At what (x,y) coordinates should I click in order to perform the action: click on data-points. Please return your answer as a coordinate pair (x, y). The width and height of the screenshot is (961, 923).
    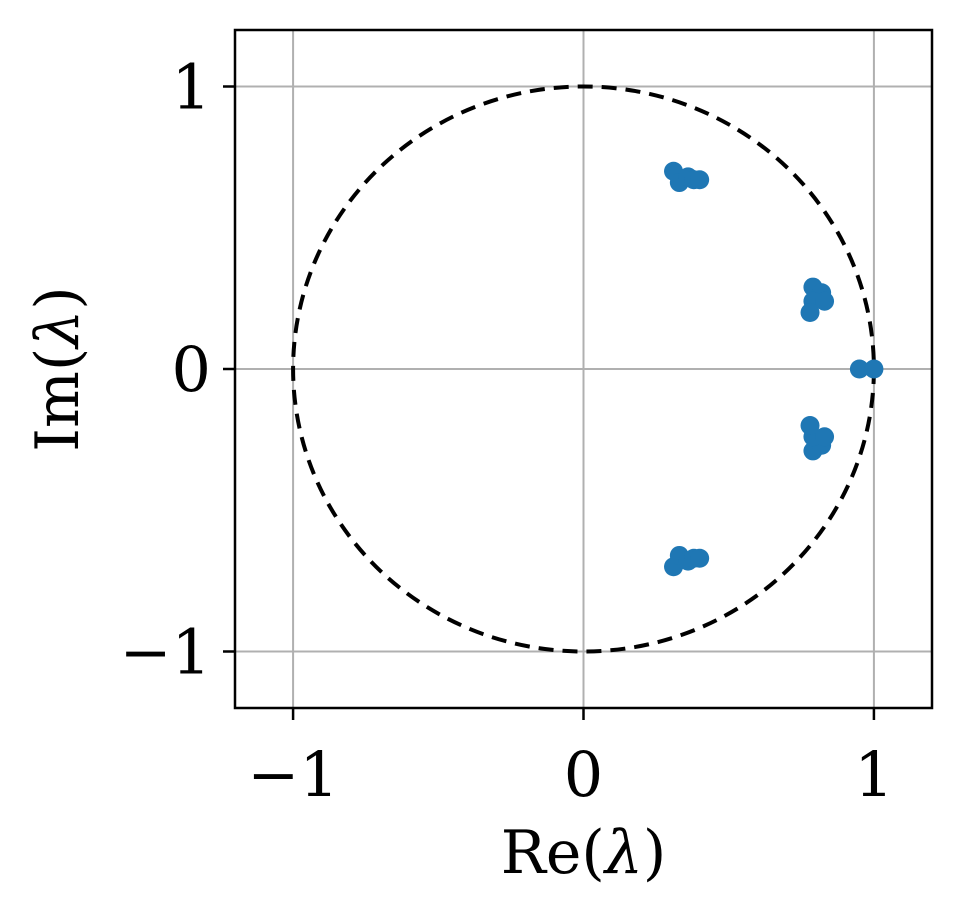
    Looking at the image, I should click on (774, 369).